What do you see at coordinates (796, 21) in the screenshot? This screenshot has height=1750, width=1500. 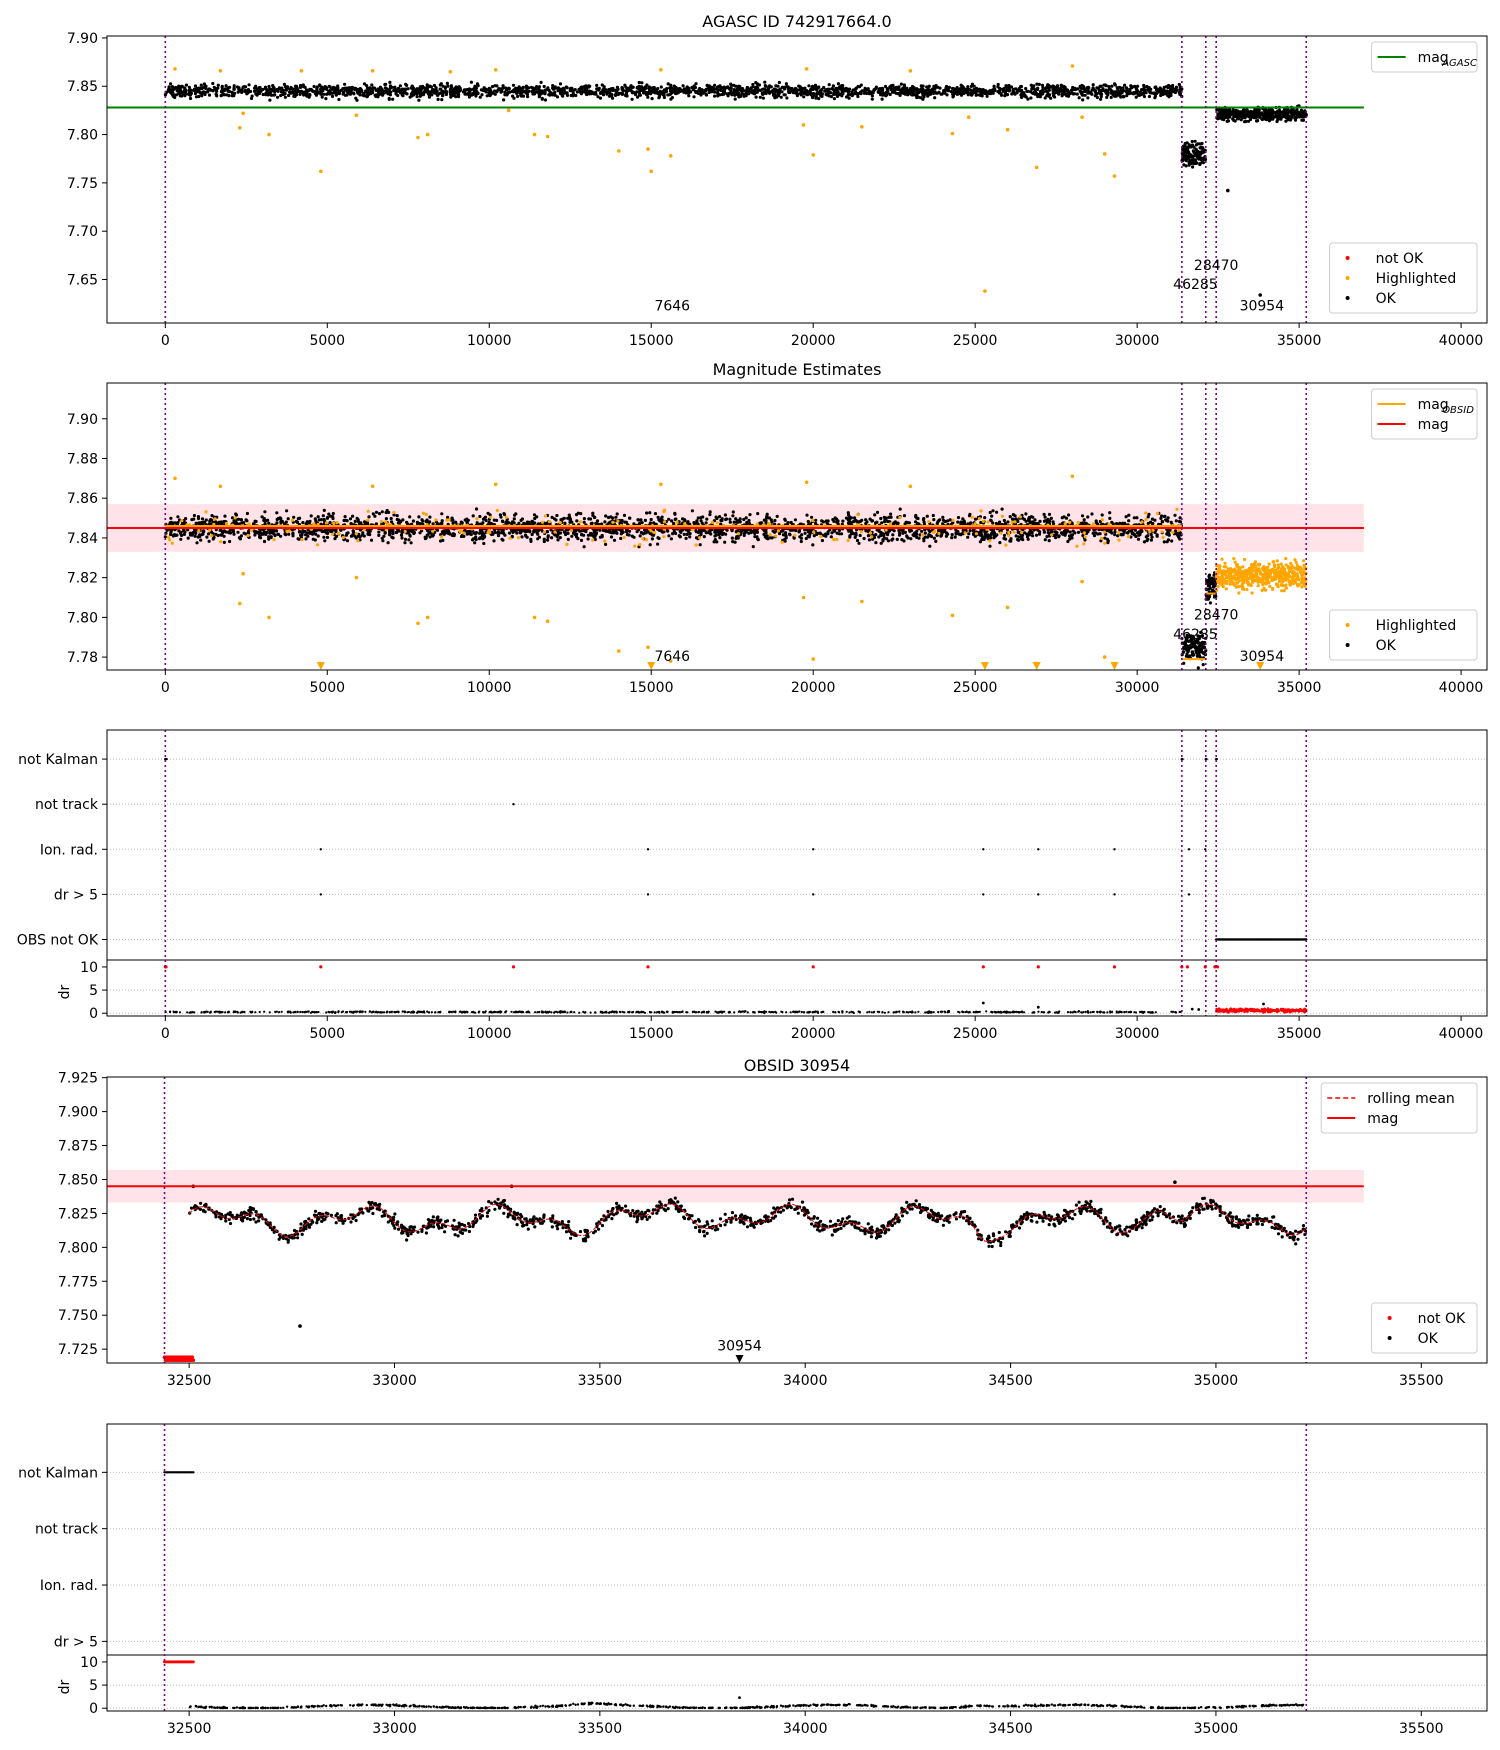 I see `panel-title: AGASC ID 742917664.0` at bounding box center [796, 21].